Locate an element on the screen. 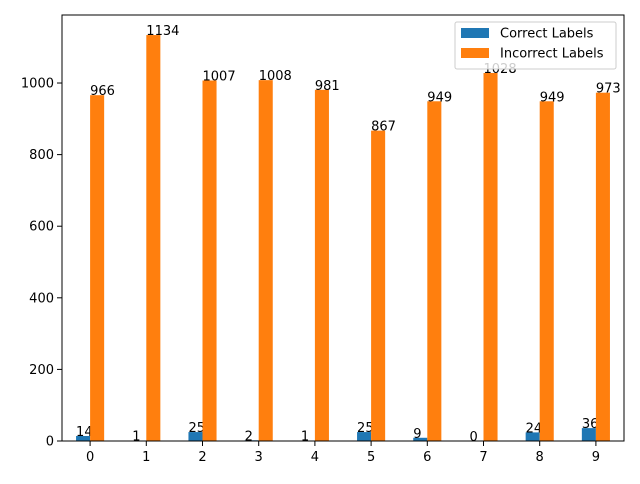 Image resolution: width=640 pixels, height=484 pixels. legend-swatch-correct-labels is located at coordinates (475, 33).